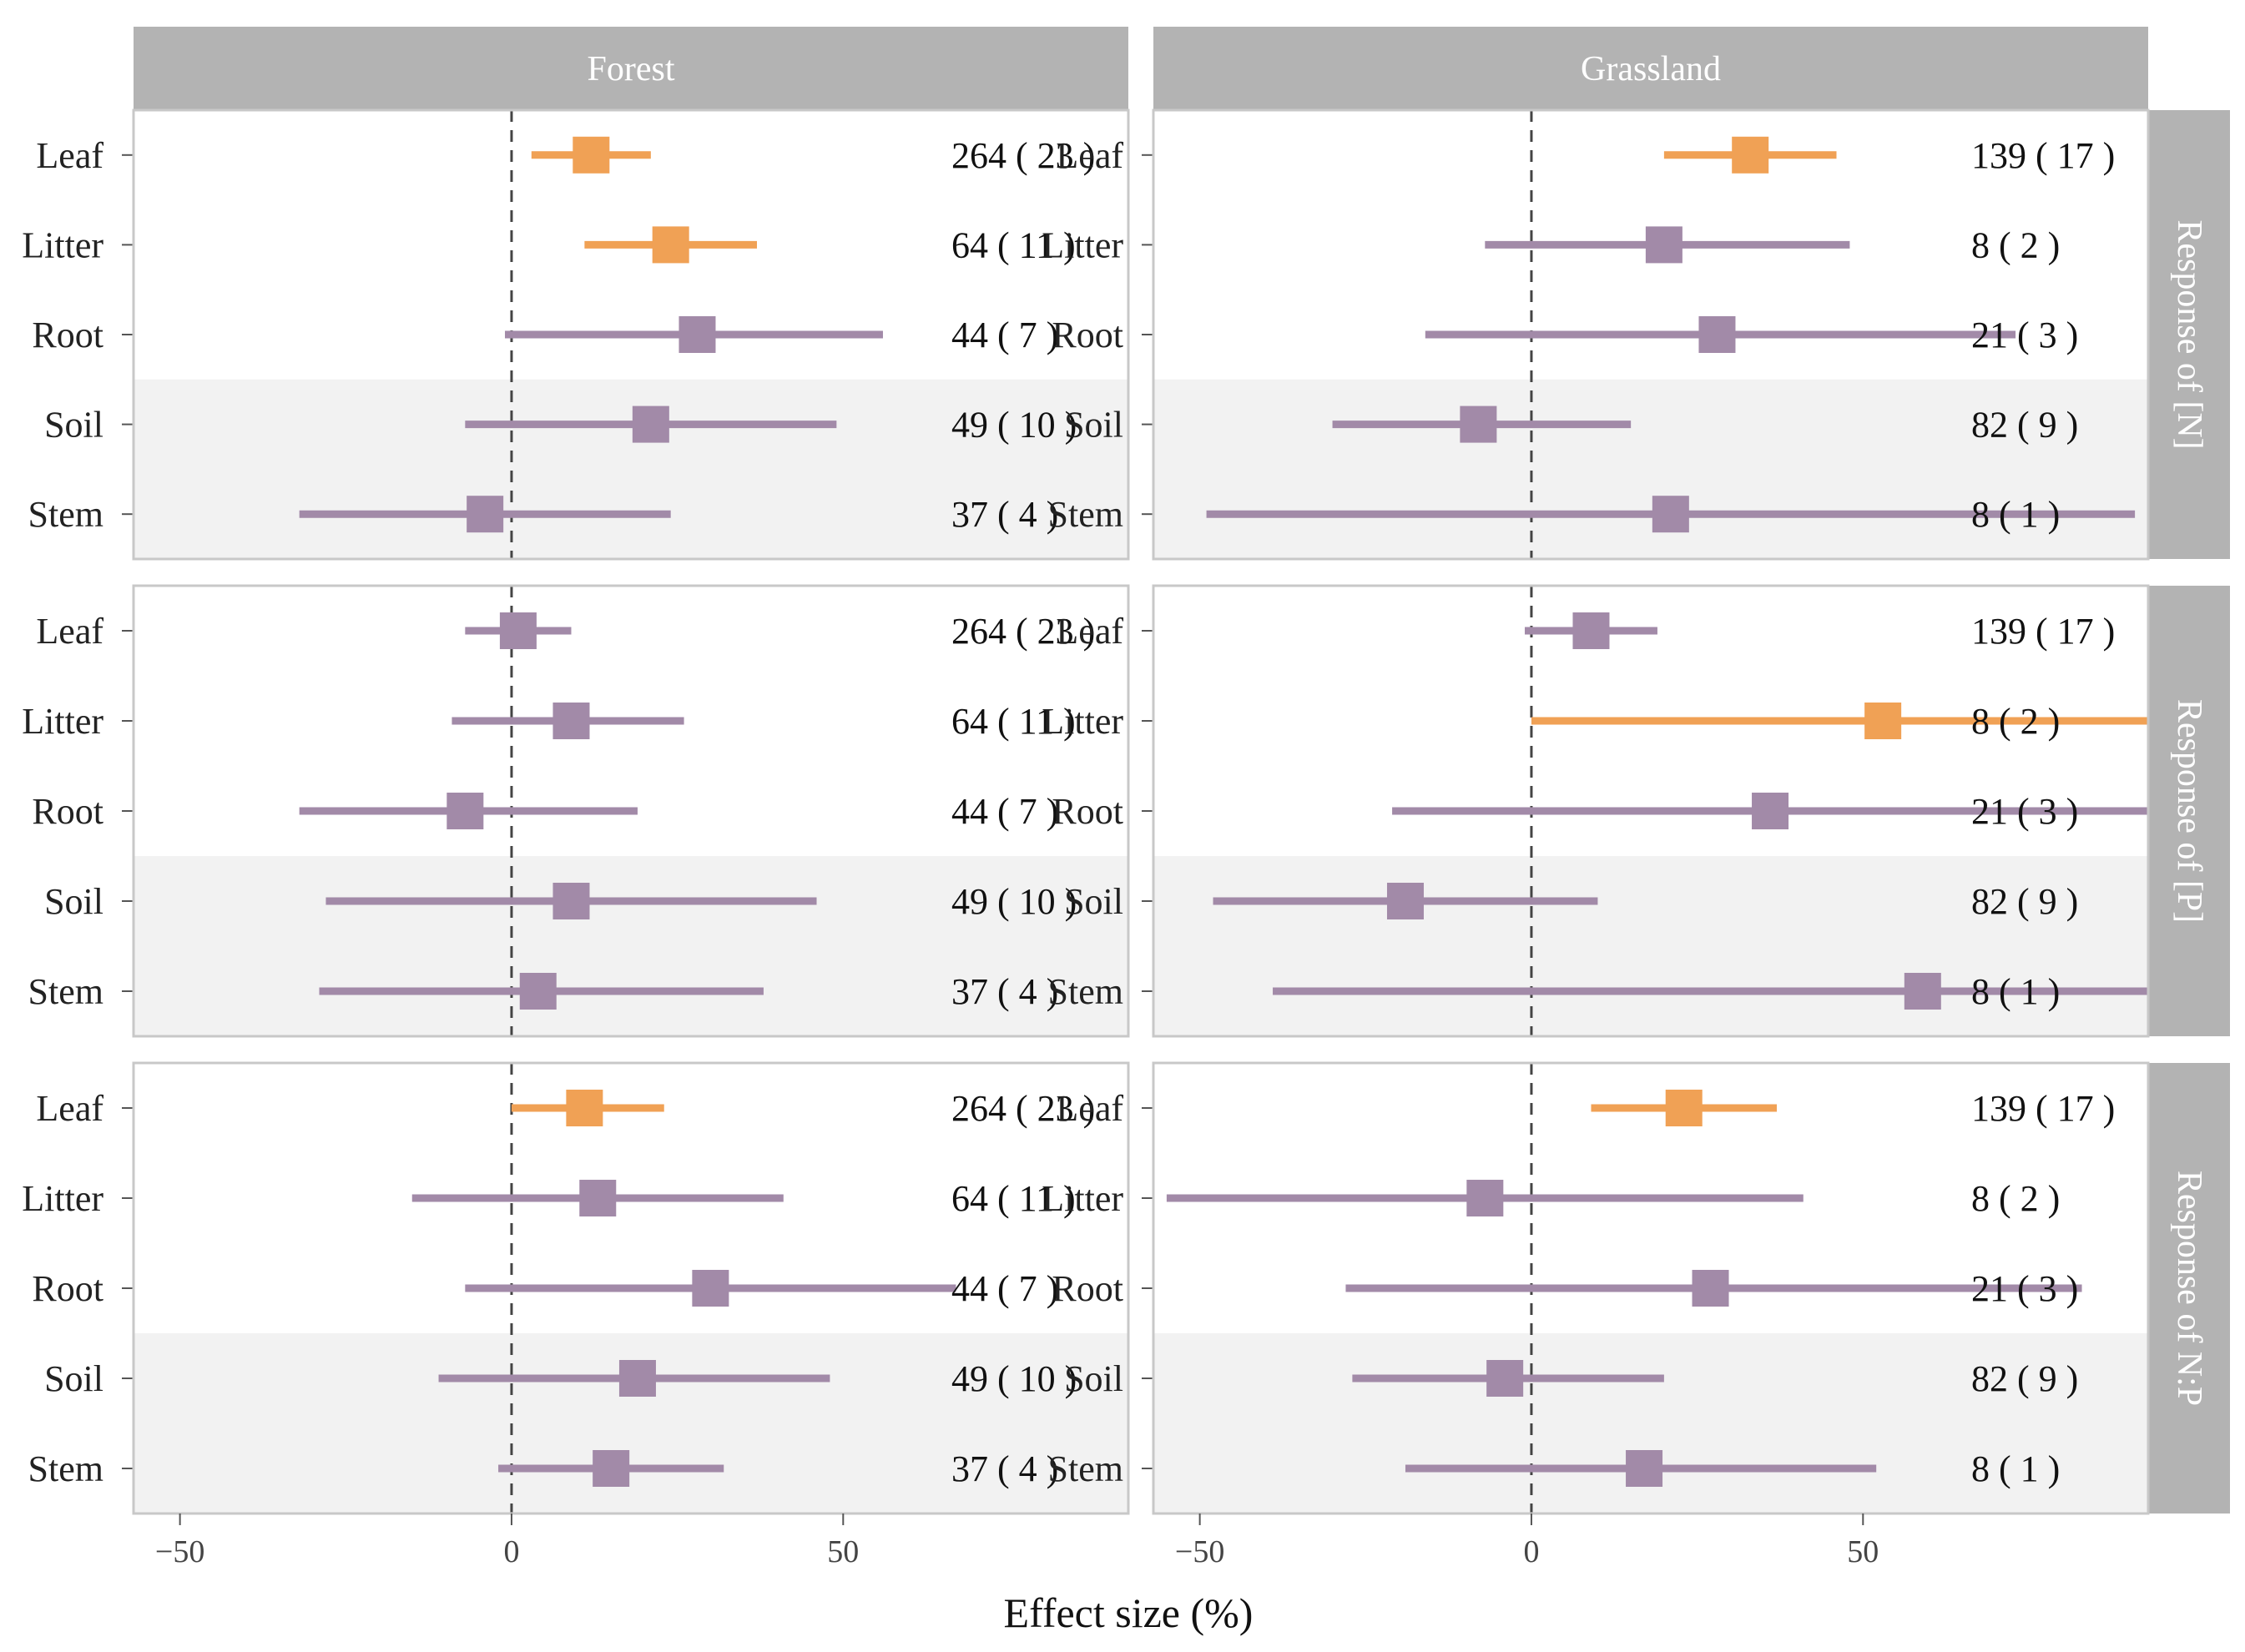 The image size is (2245, 1652). Describe the element at coordinates (1531, 1551) in the screenshot. I see `x-tick-label-grassland-0: 0` at that location.